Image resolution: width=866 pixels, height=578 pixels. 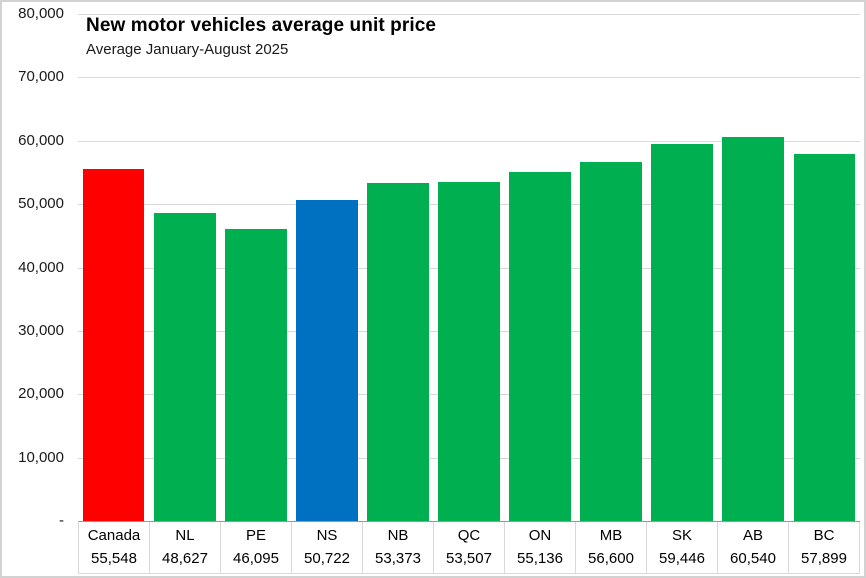 What do you see at coordinates (540, 346) in the screenshot?
I see `bar-on` at bounding box center [540, 346].